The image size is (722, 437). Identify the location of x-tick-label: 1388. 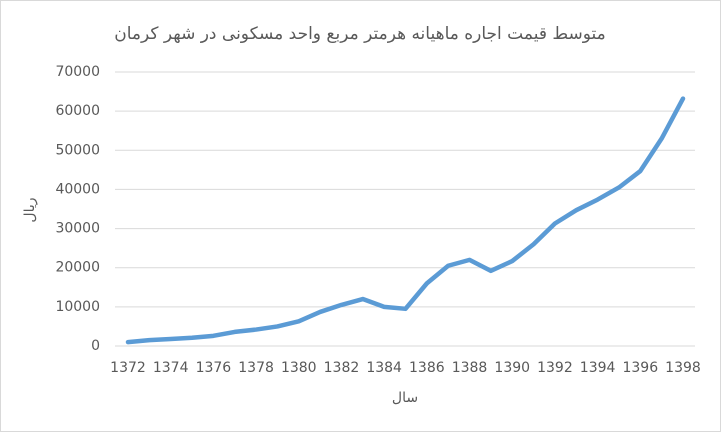
(470, 368).